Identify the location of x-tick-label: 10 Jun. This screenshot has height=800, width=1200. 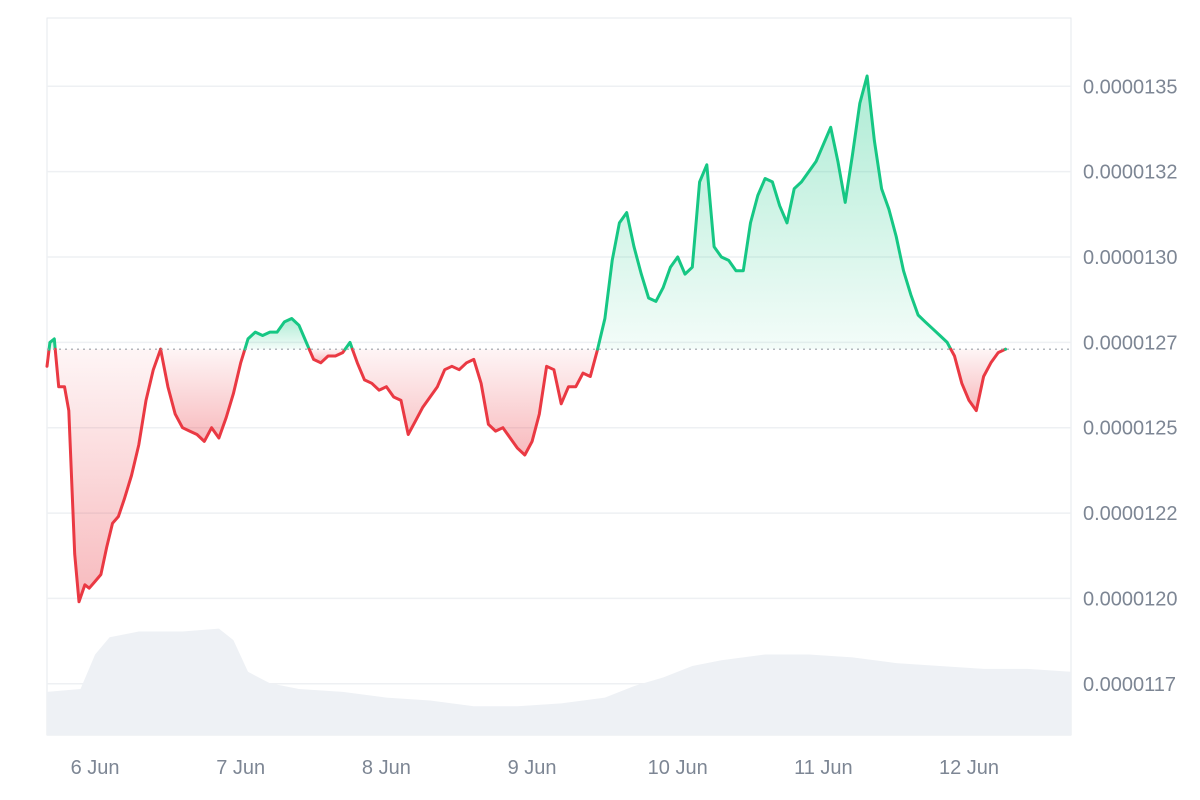
(678, 768).